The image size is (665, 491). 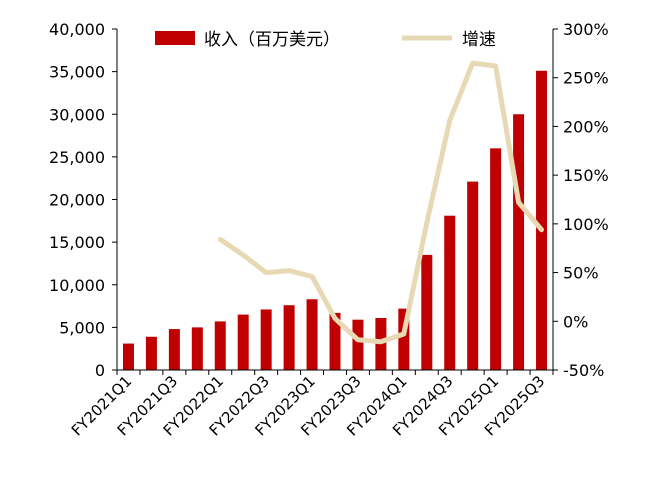 I want to click on right-tick-label: 50%, so click(x=581, y=273).